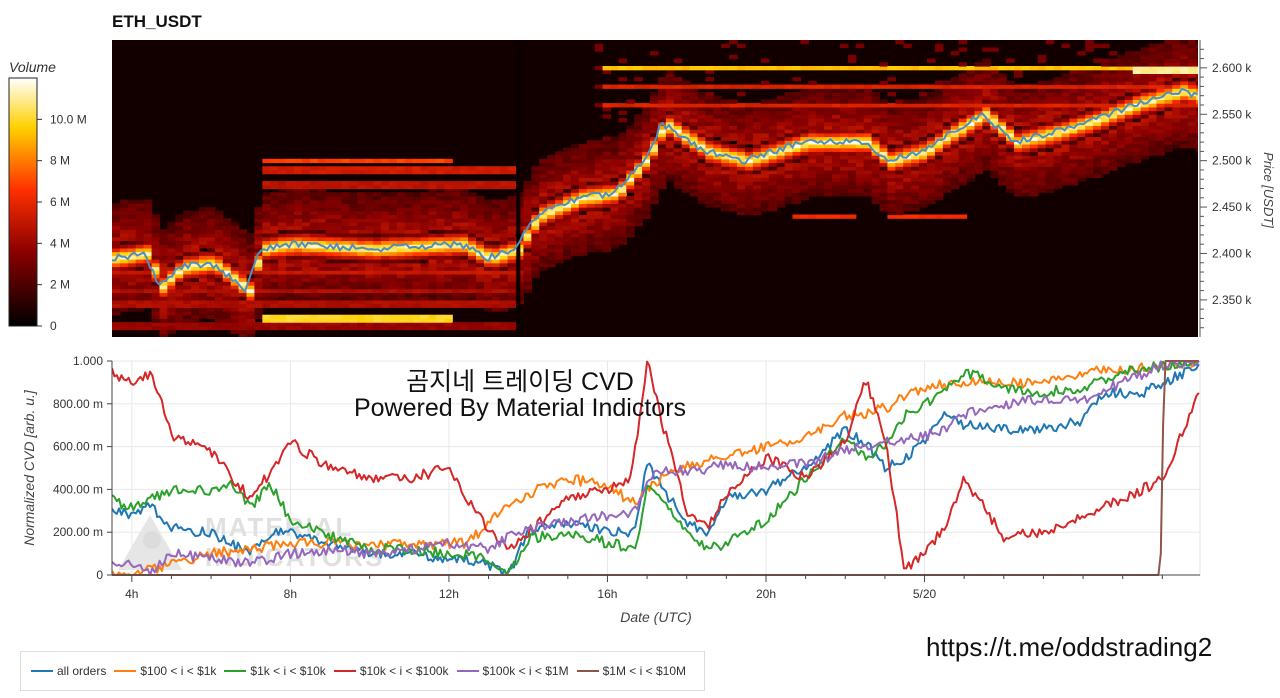 The height and width of the screenshot is (698, 1280). Describe the element at coordinates (275, 671) in the screenshot. I see `legend-item: $1k < i < $10k` at that location.